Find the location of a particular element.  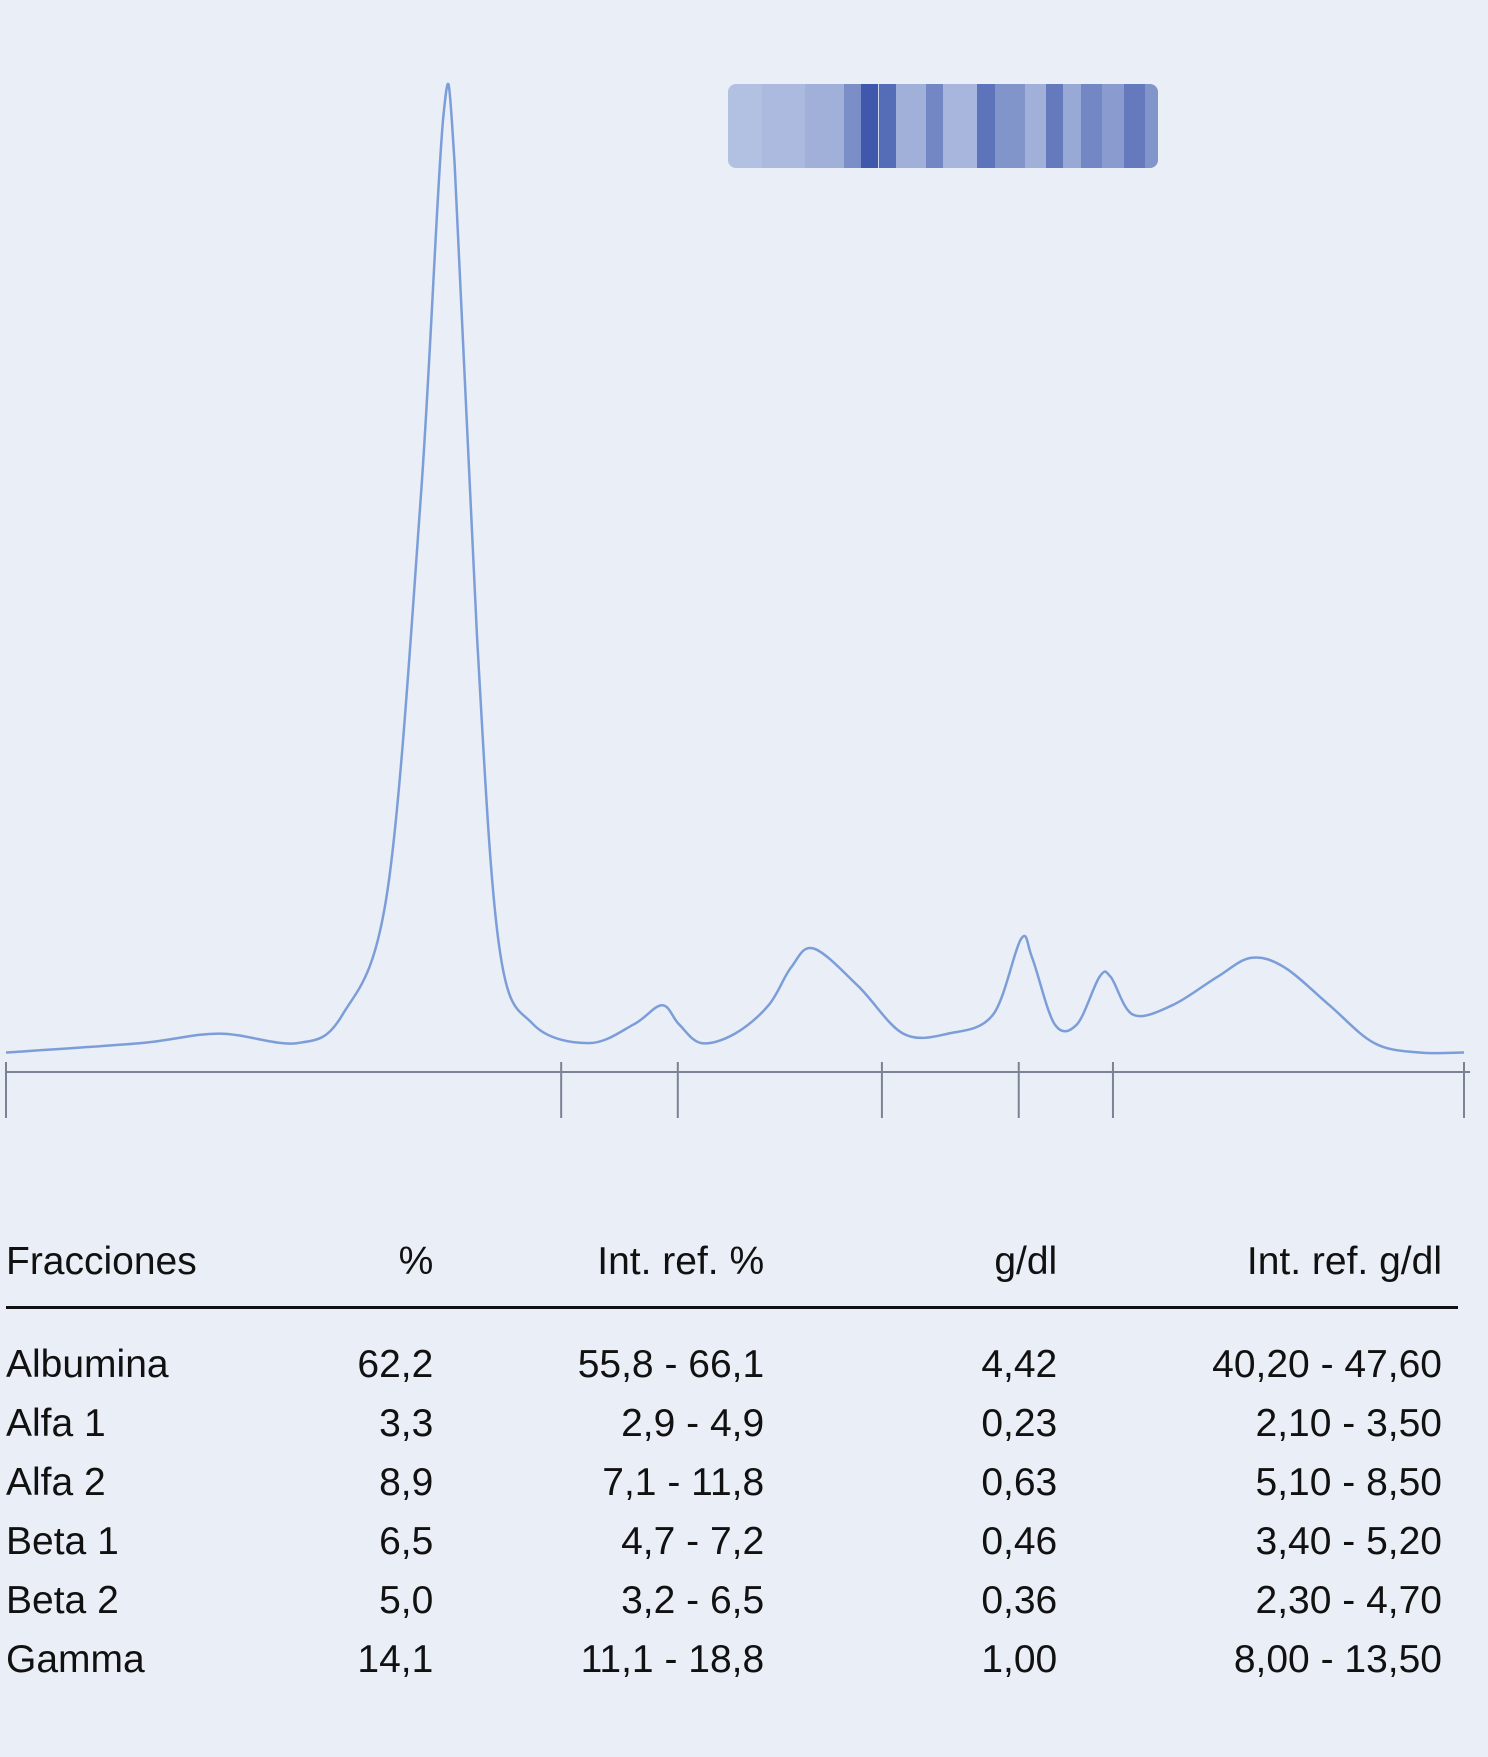

fraction-percent: 6,5 is located at coordinates (406, 1541).